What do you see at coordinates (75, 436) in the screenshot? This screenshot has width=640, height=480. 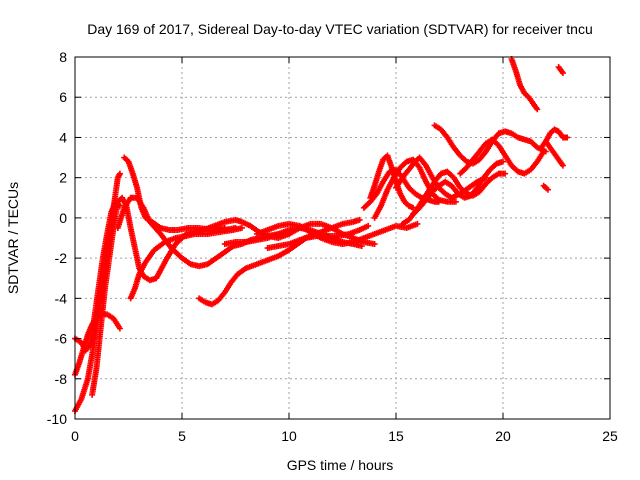 I see `x-tick-label: 0` at bounding box center [75, 436].